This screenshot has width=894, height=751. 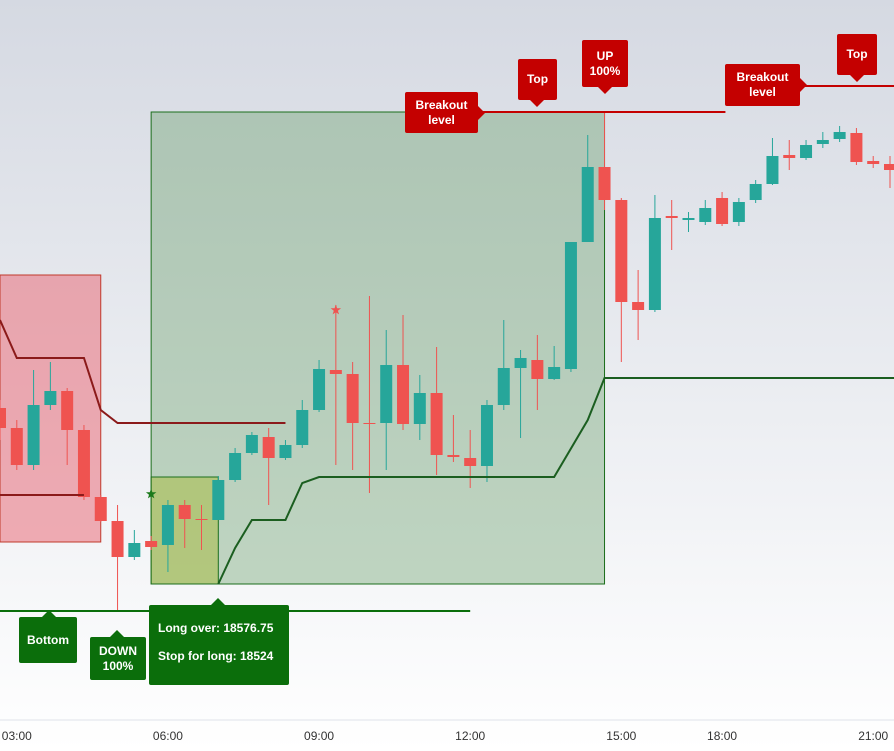 I want to click on indicator-line, so click(x=143, y=371).